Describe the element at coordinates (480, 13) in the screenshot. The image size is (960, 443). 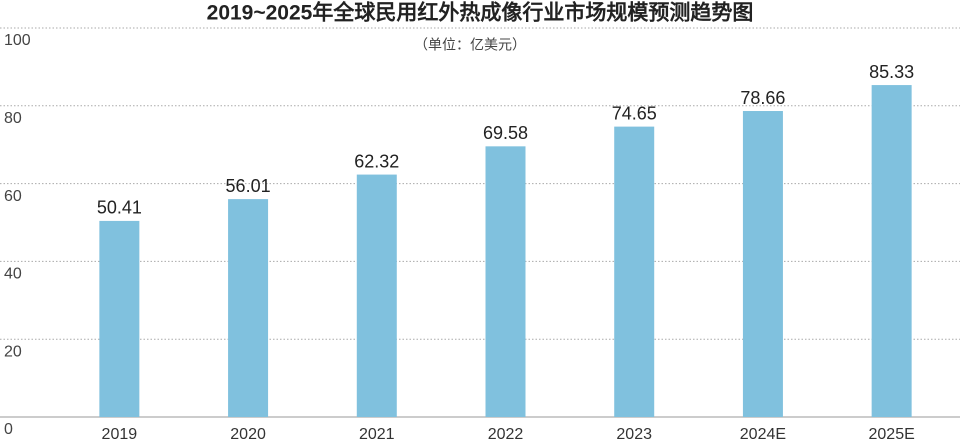
I see `chart-title: 2019~2025年全球民用红外热成像行业市场规模预测趋势图` at that location.